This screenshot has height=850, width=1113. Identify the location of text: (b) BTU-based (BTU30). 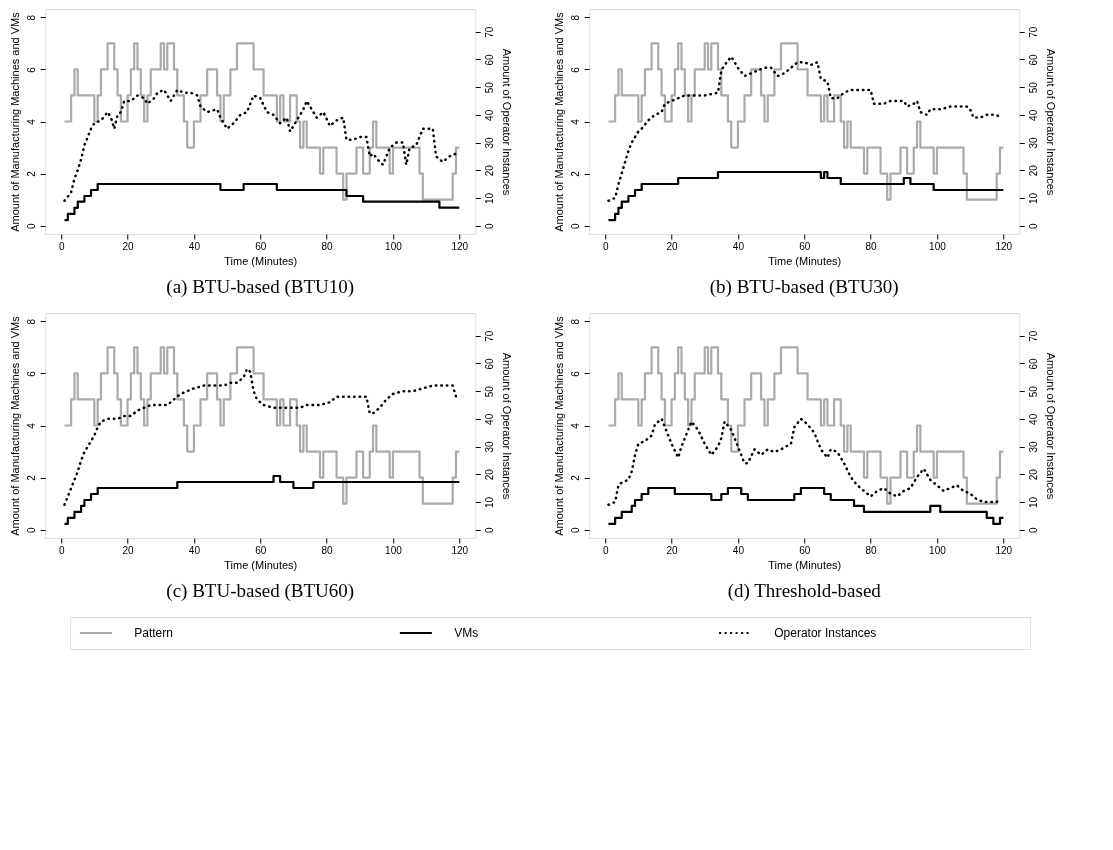
(804, 287).